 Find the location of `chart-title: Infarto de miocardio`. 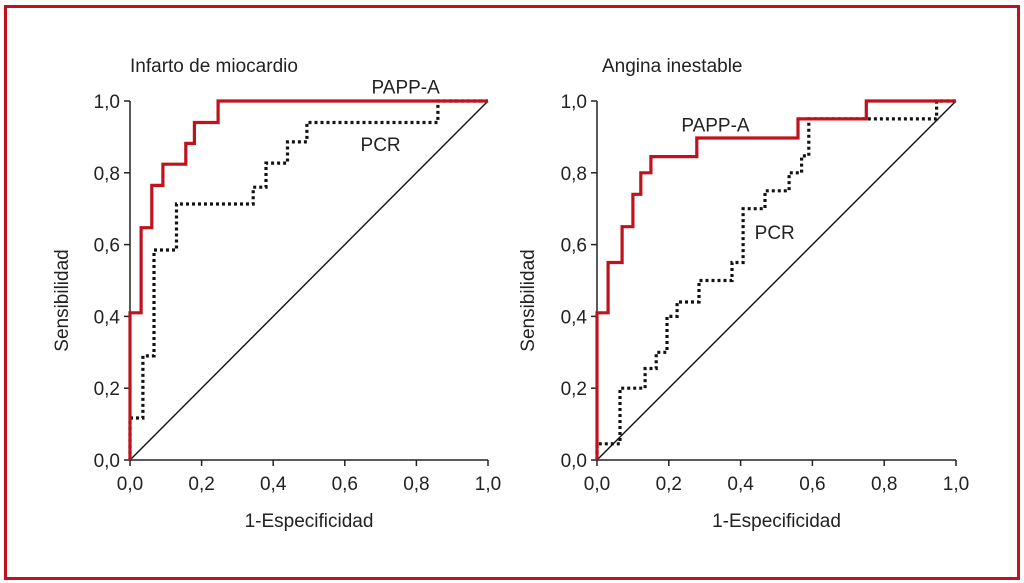

chart-title: Infarto de miocardio is located at coordinates (214, 66).